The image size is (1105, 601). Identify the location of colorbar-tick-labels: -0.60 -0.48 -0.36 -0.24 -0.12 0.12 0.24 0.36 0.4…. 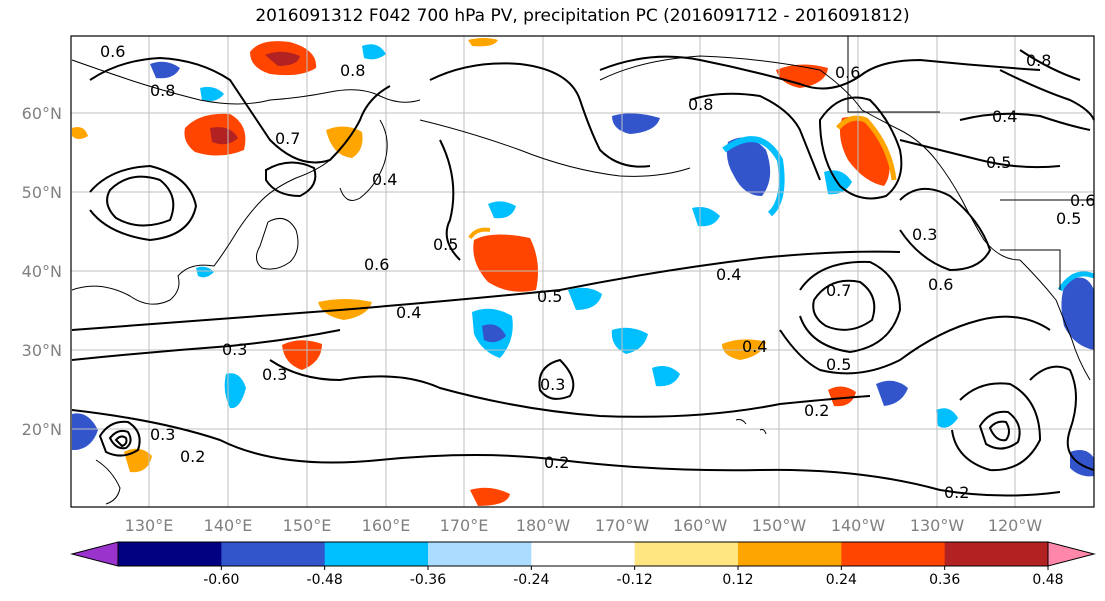
(633, 577).